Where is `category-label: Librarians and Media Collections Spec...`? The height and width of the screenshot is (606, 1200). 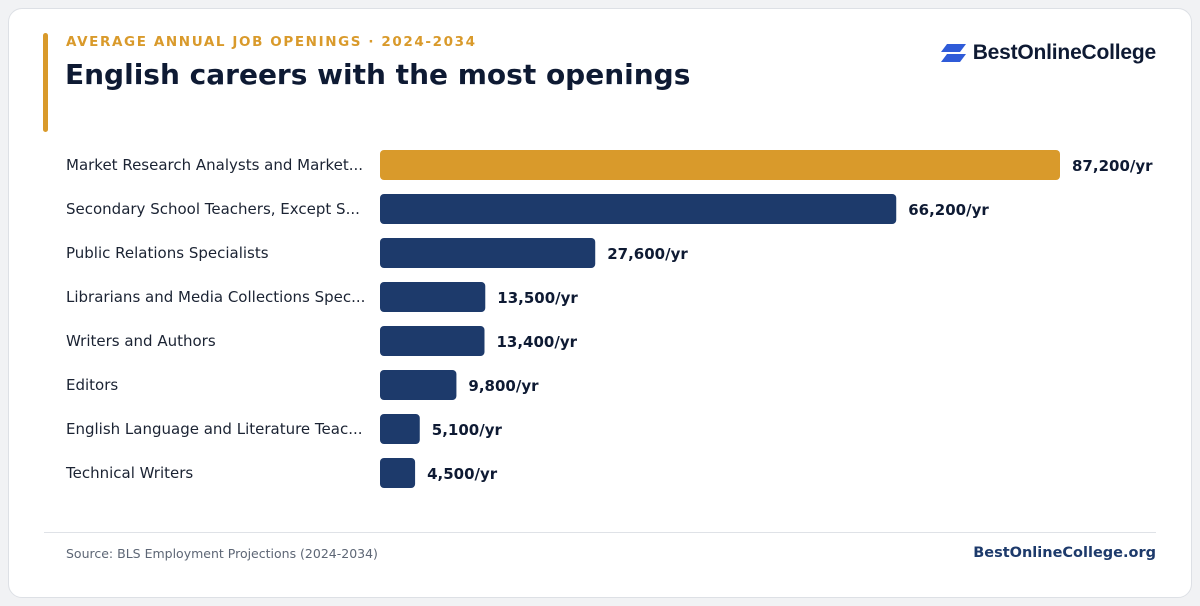 category-label: Librarians and Media Collections Spec... is located at coordinates (215, 297).